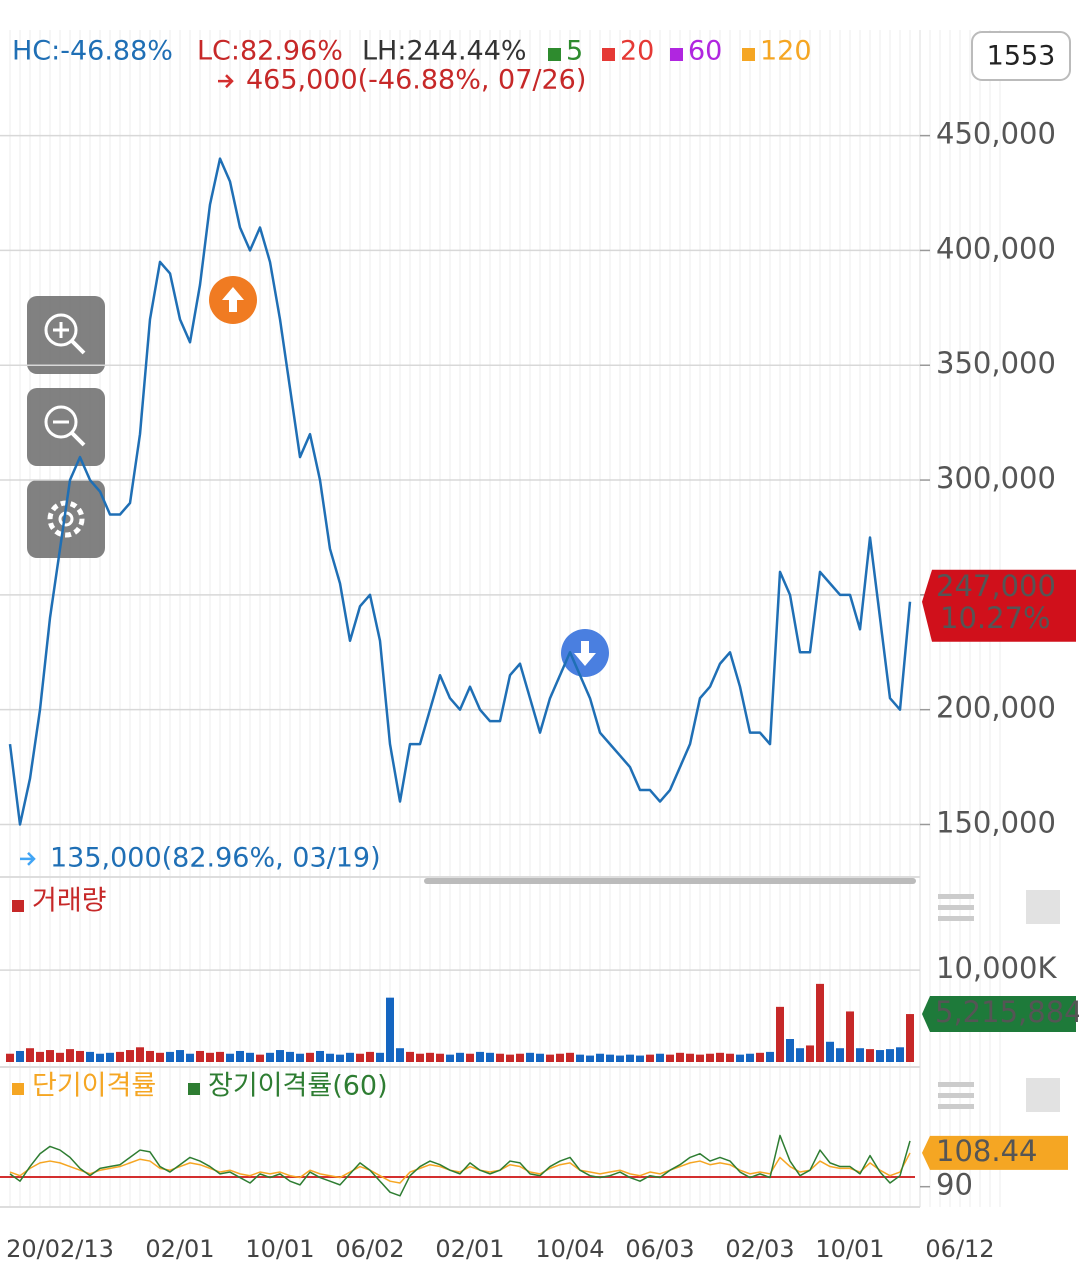 The image size is (1079, 1280). What do you see at coordinates (786, 51) in the screenshot?
I see `legend-label: 120` at bounding box center [786, 51].